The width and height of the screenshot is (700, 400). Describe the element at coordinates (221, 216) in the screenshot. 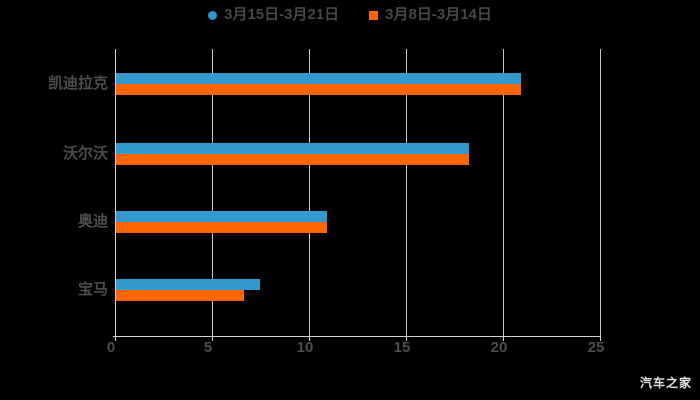

I see `bar-奥迪-series1` at that location.